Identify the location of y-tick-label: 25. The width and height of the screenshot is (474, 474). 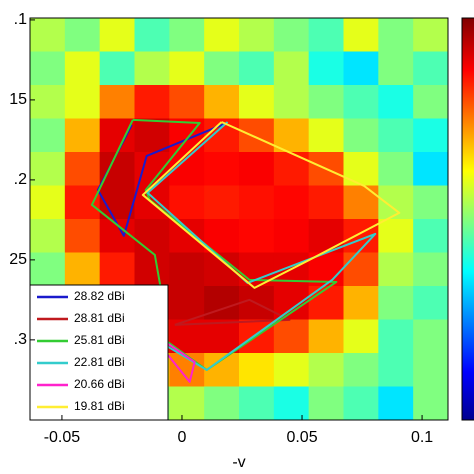
(18, 259).